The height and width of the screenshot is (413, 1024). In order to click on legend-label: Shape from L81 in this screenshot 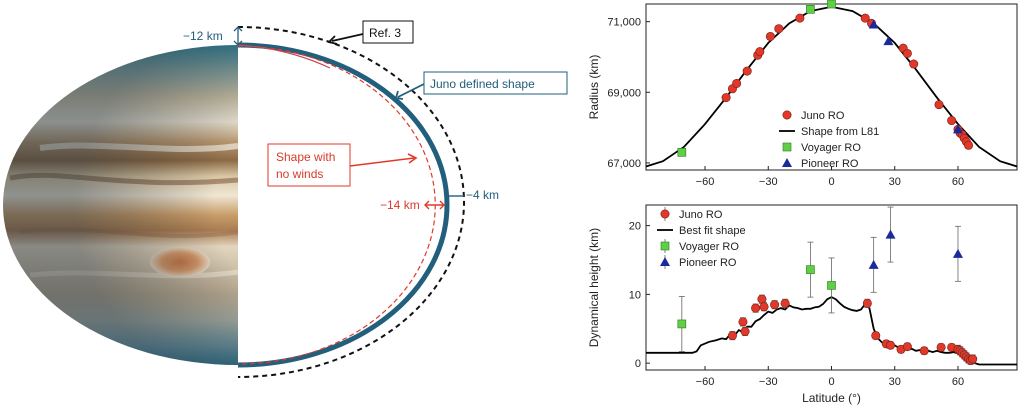, I will do `click(840, 132)`.